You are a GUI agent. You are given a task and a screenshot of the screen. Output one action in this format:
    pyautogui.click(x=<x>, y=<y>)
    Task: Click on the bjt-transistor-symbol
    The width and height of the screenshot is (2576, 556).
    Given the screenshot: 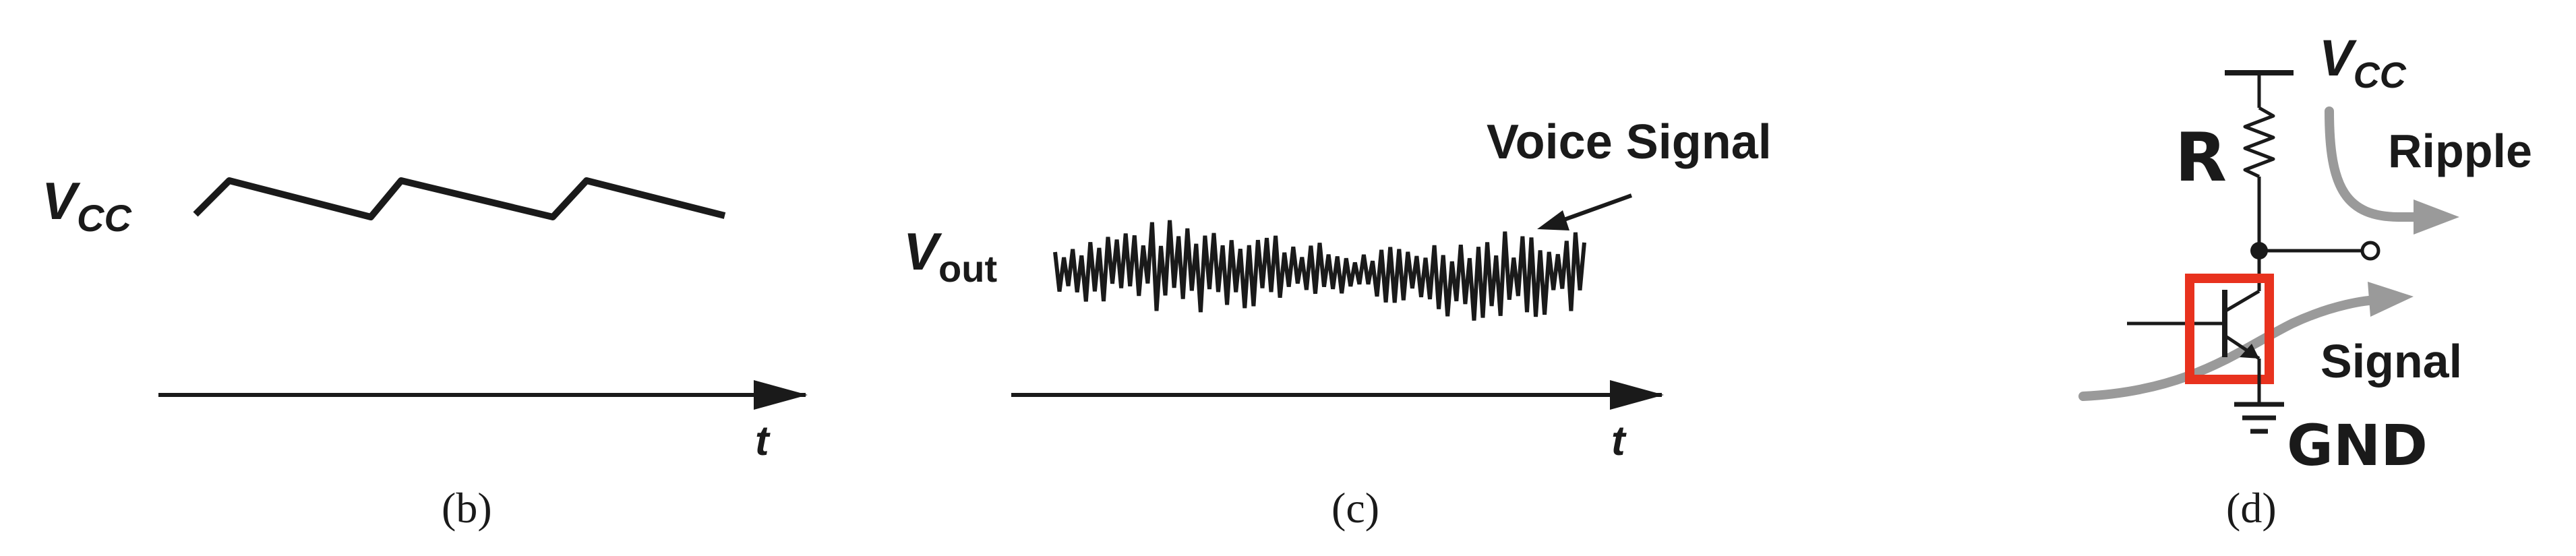 What is the action you would take?
    pyautogui.click(x=2193, y=325)
    